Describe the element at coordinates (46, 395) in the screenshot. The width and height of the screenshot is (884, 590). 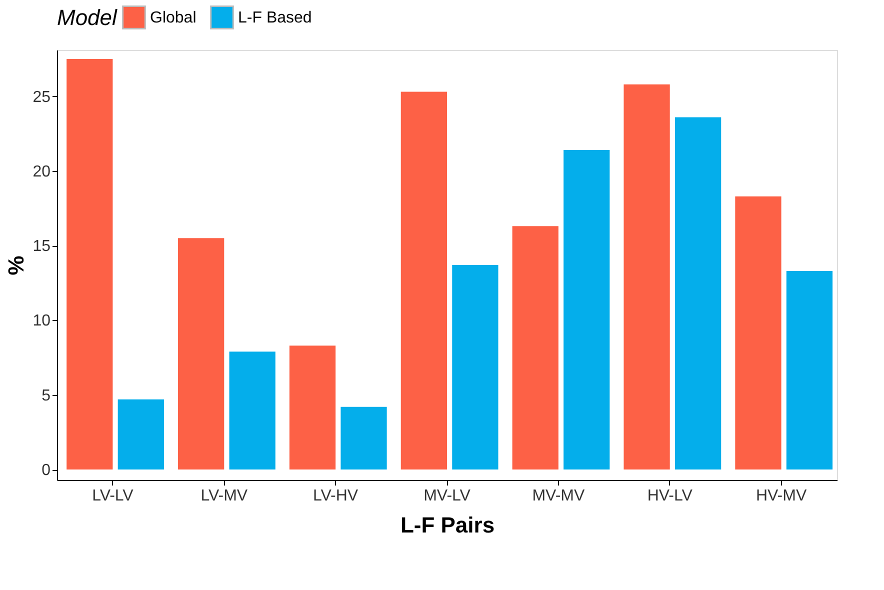
I see `y-tick-label: 5` at that location.